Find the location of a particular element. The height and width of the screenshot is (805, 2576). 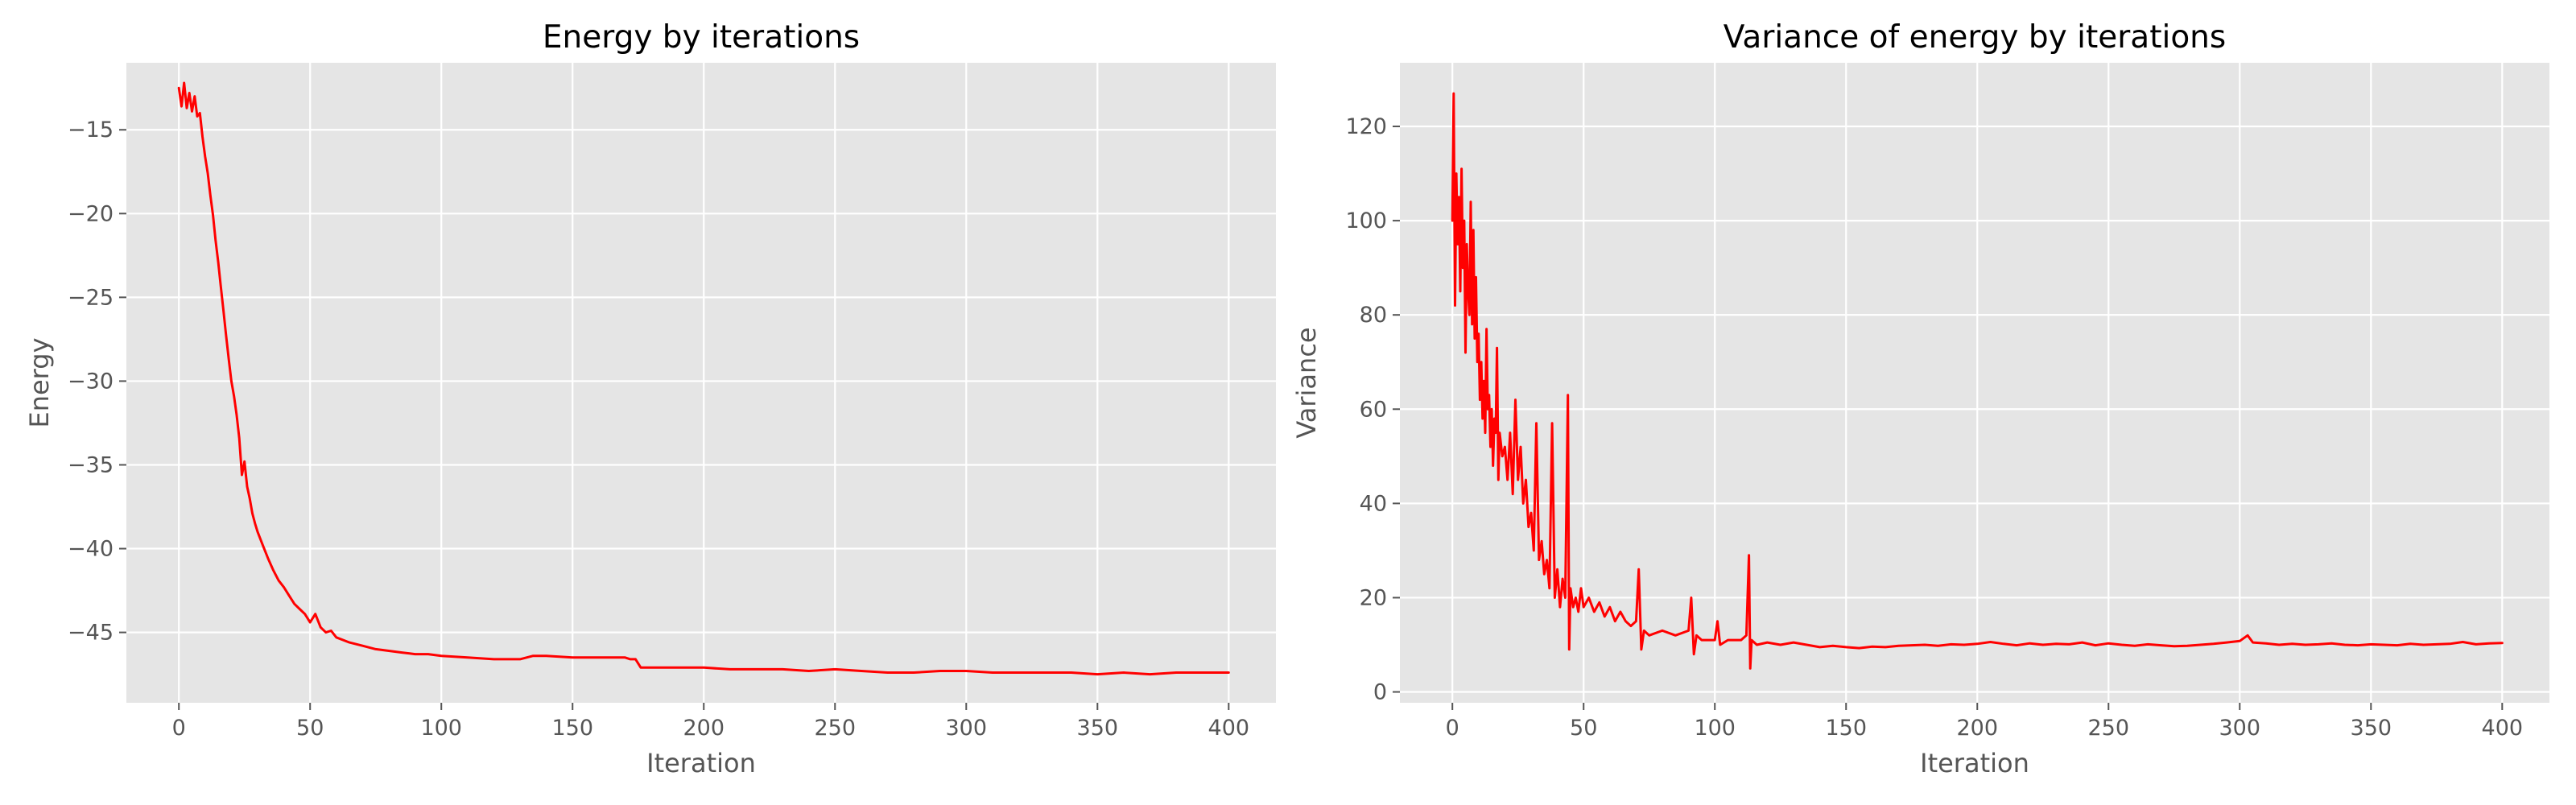

variance-y-tick-label: 100 is located at coordinates (1366, 221).